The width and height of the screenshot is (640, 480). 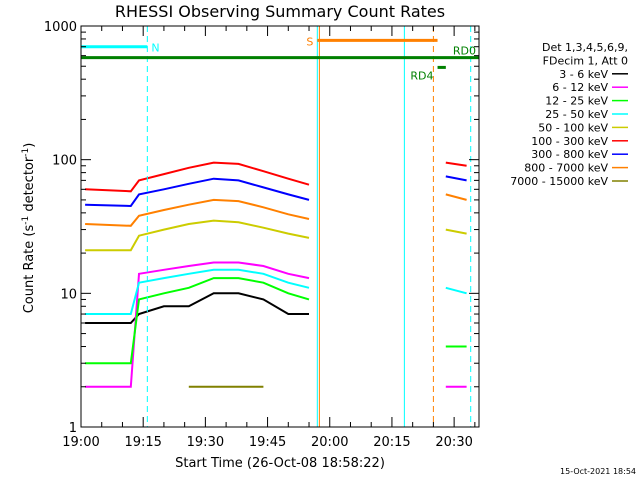 I want to click on state-label-0: N, so click(x=155, y=48).